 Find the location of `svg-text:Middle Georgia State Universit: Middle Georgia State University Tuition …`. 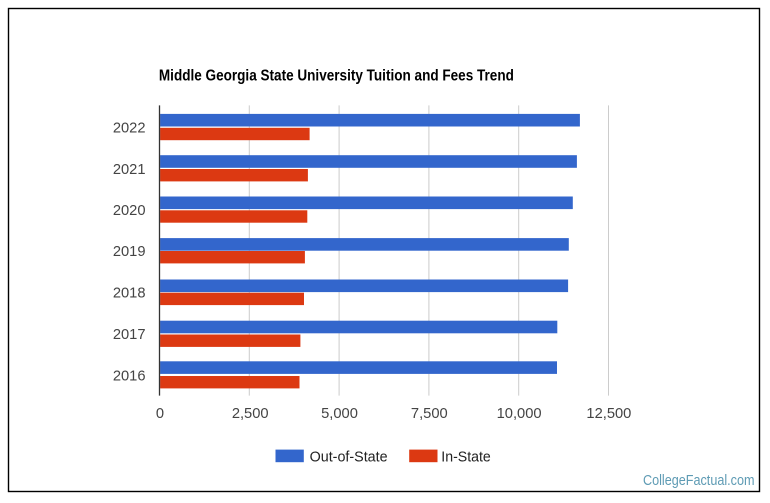

svg-text:Middle Georgia State Universit: Middle Georgia State University Tuition … is located at coordinates (336, 76).